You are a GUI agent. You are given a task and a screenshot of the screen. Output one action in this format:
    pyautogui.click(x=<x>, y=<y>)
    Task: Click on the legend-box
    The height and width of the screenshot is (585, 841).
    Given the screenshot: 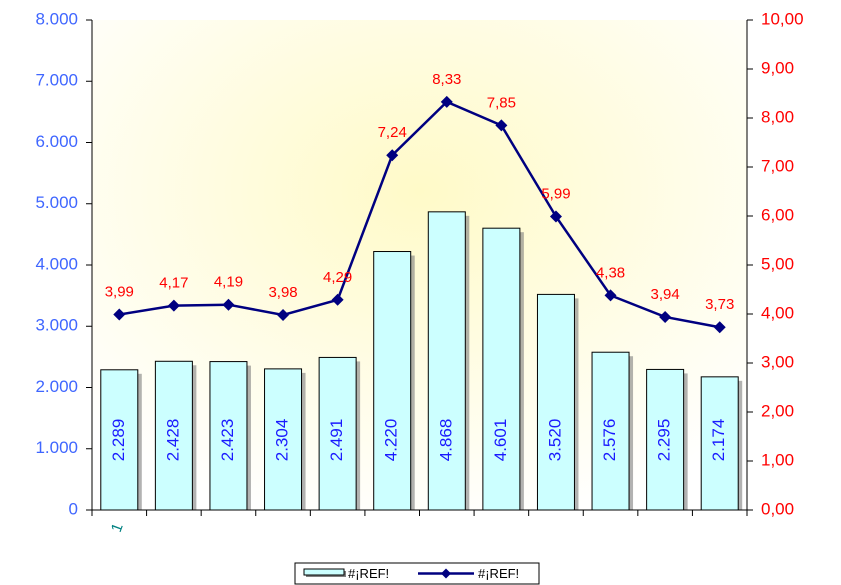 What is the action you would take?
    pyautogui.click(x=417, y=573)
    